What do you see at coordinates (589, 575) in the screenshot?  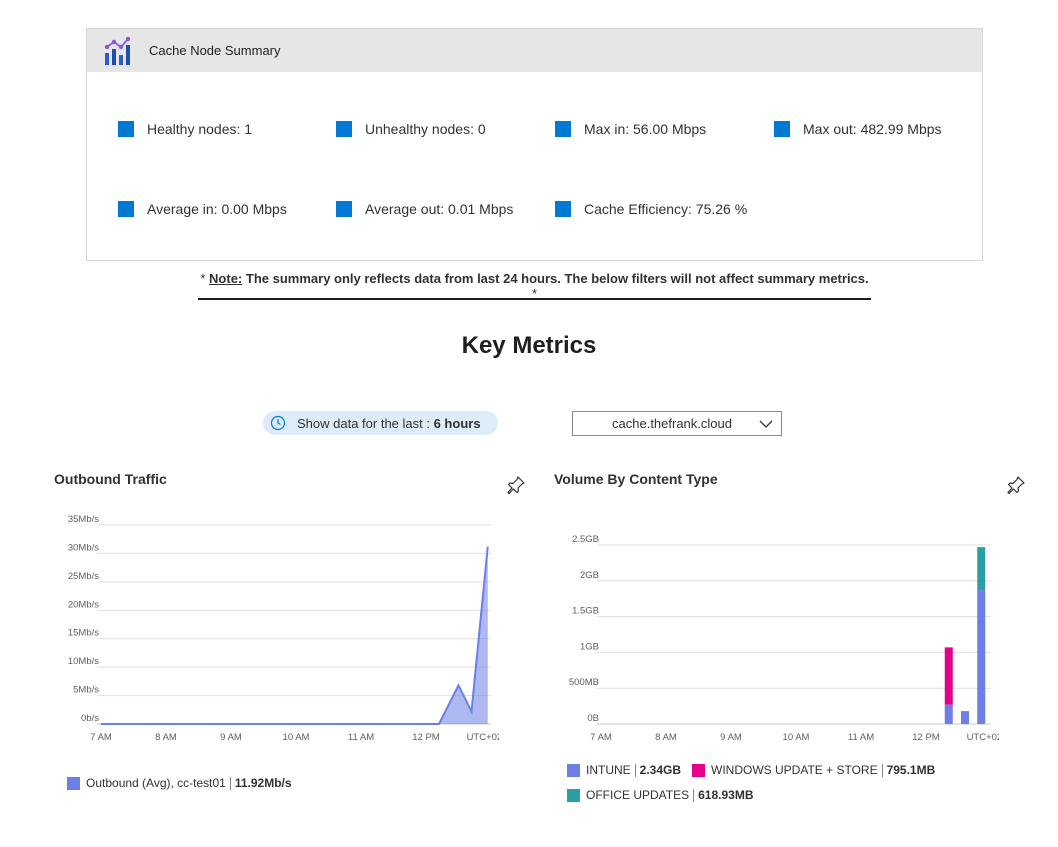 I see `y-tick-label: 2GB` at bounding box center [589, 575].